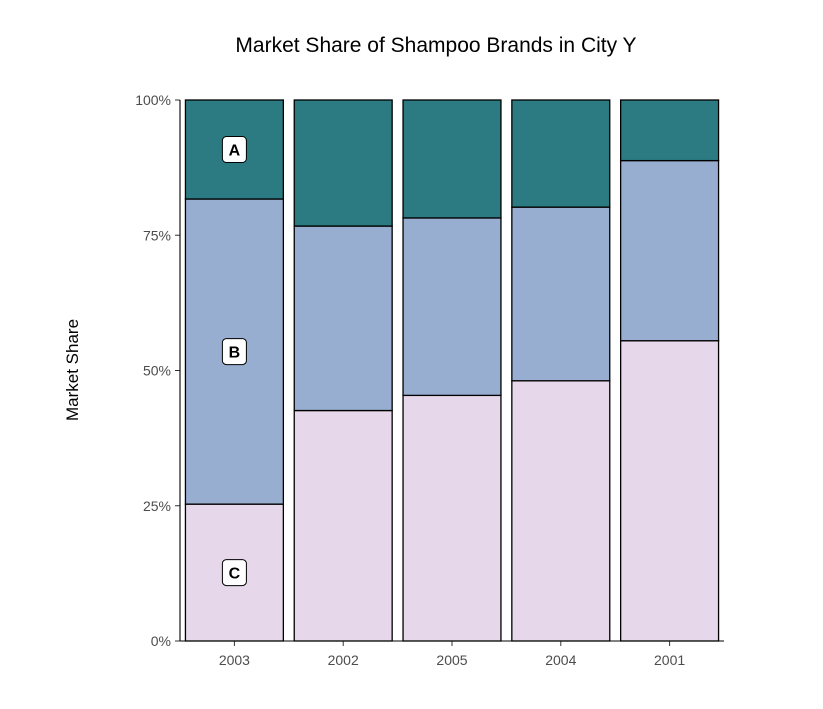 This screenshot has width=823, height=709. I want to click on segment-label-A: A, so click(234, 150).